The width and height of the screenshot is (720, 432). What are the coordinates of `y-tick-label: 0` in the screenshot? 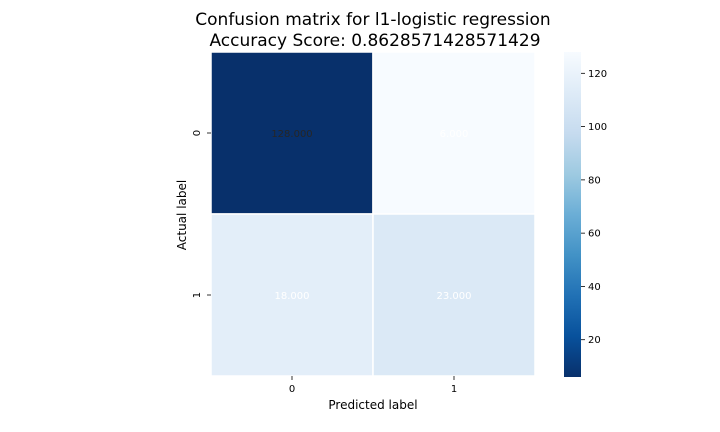 It's located at (197, 133).